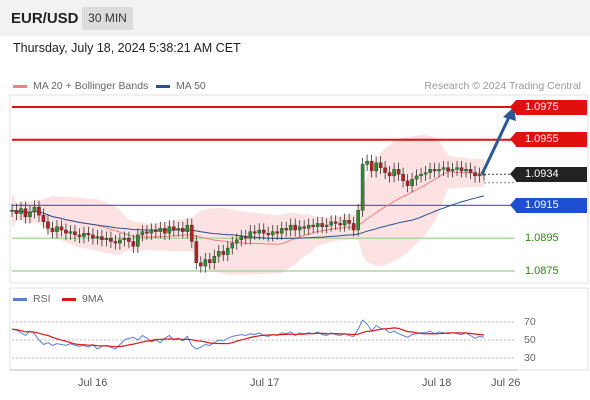  I want to click on rsi-legend-item: RSI, so click(32, 299).